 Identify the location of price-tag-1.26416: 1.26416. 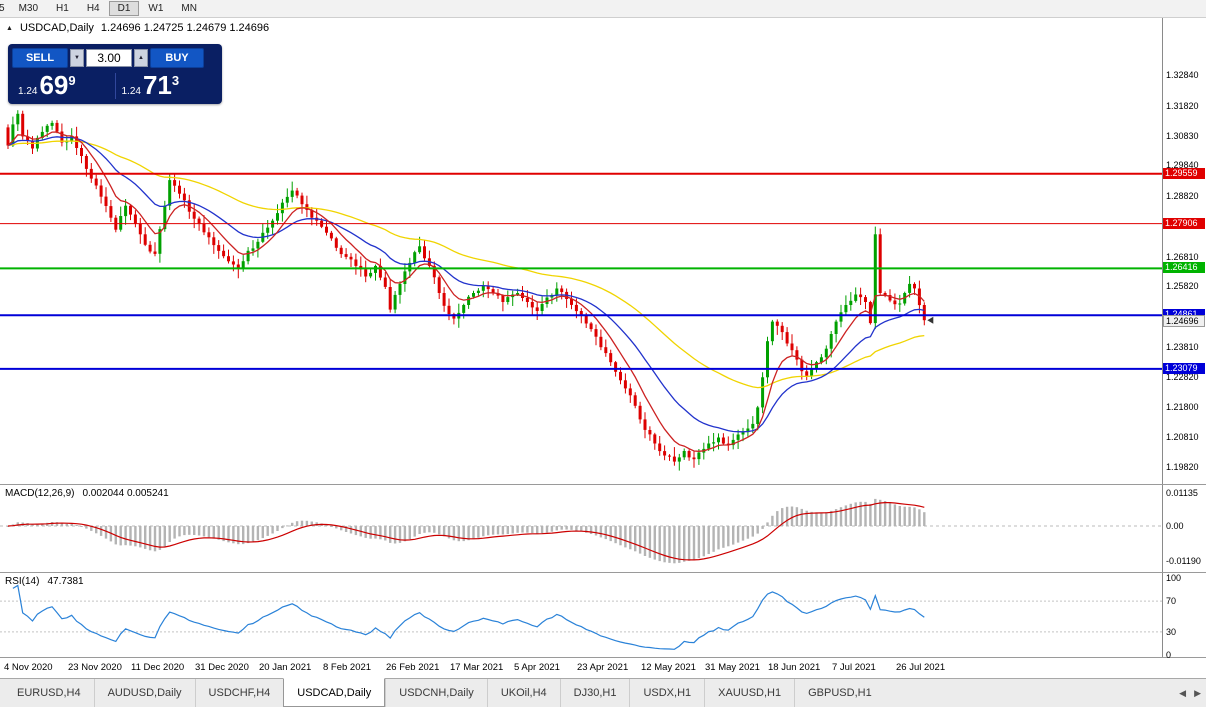
(1184, 267).